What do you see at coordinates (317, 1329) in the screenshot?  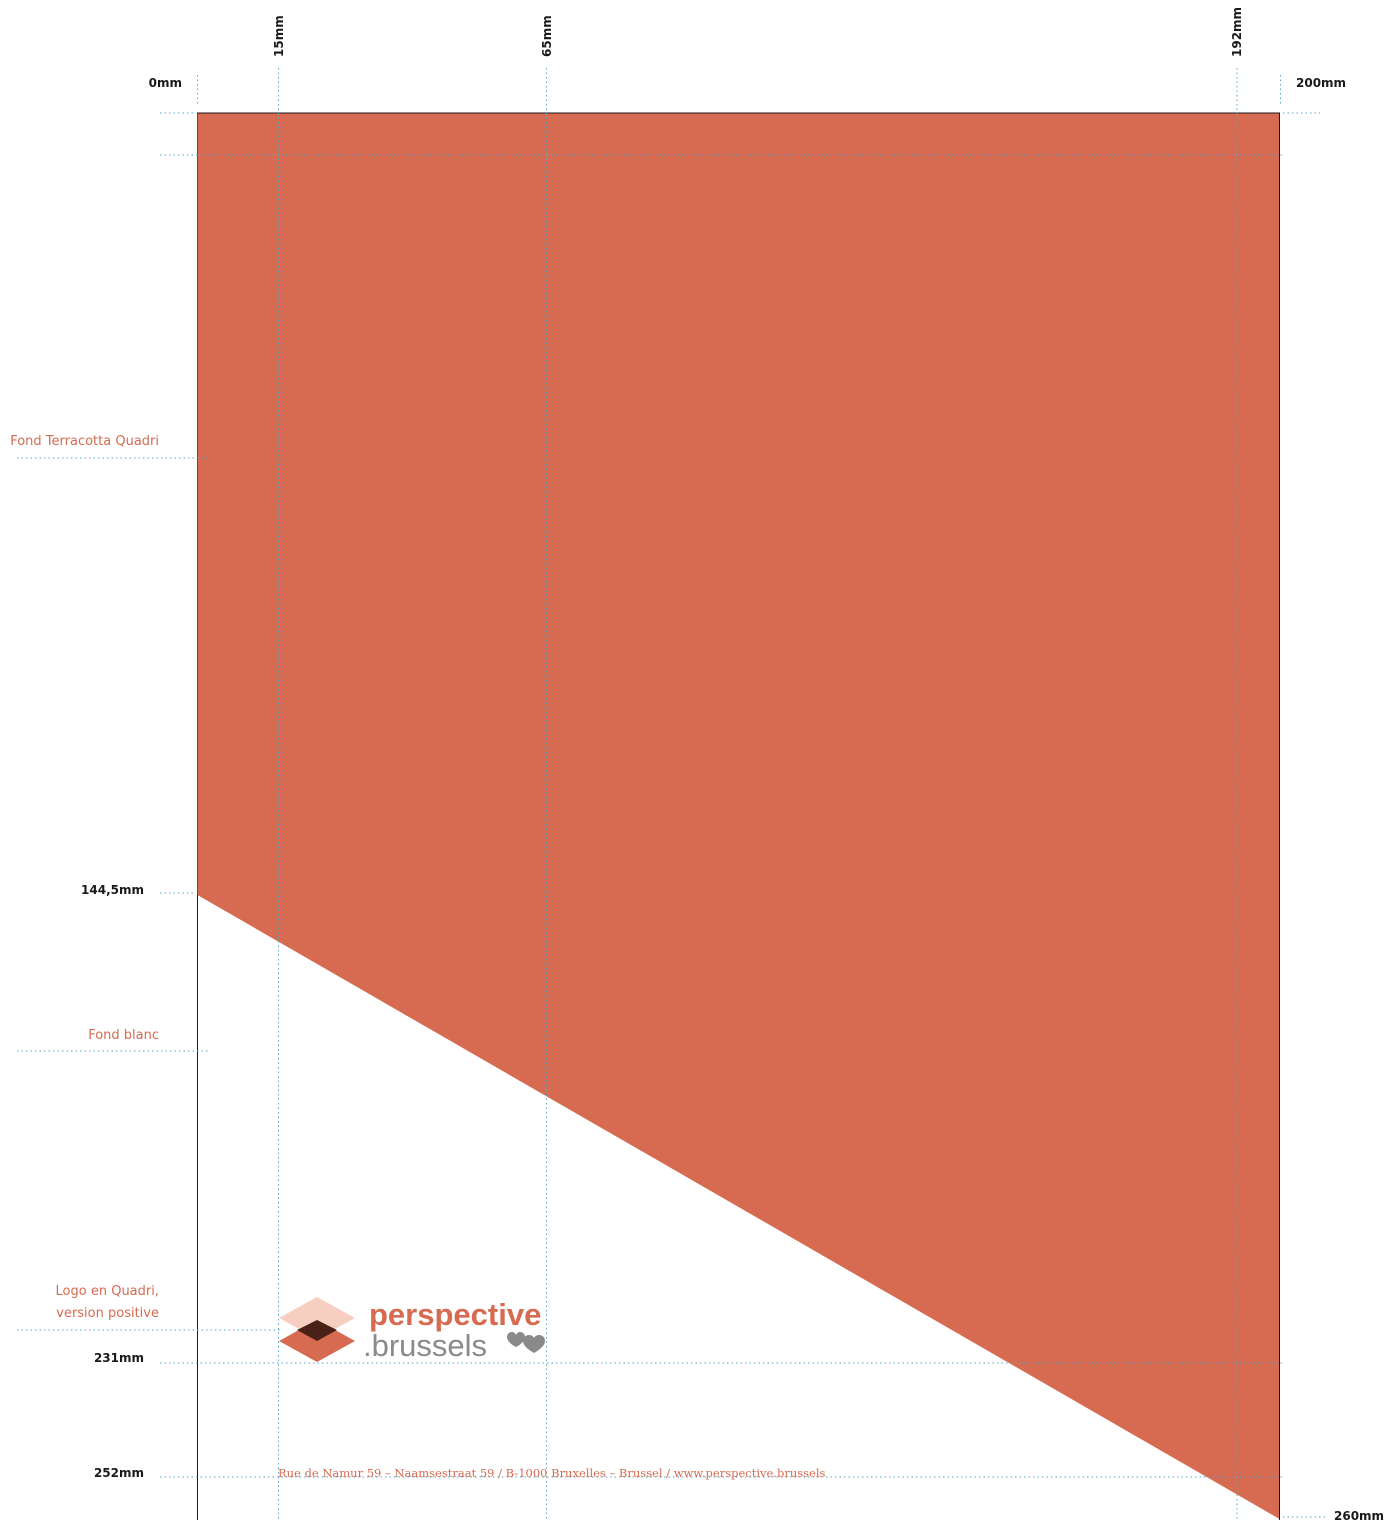 I see `diamond-logo-icon` at bounding box center [317, 1329].